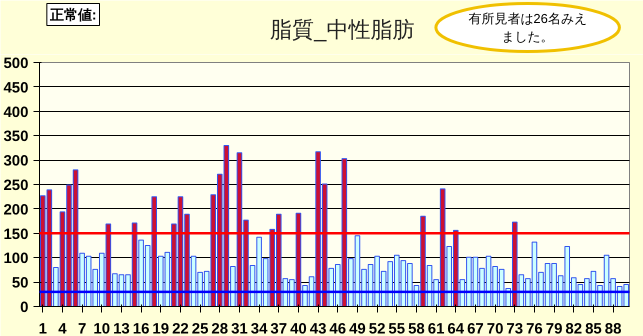 This screenshot has height=336, width=643. Describe the element at coordinates (318, 328) in the screenshot. I see `x-tick-label: 43` at that location.